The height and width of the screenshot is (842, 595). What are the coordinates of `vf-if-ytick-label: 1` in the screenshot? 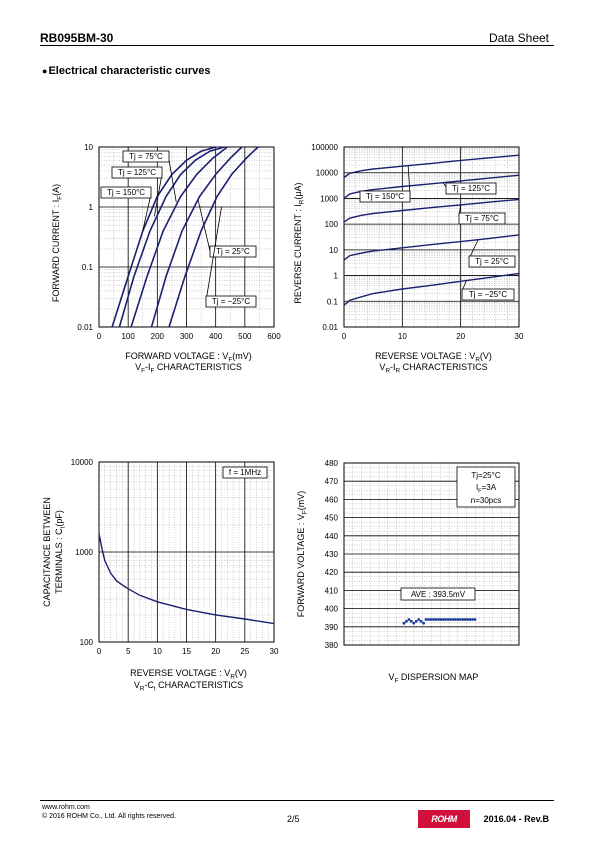 It's located at (91, 207).